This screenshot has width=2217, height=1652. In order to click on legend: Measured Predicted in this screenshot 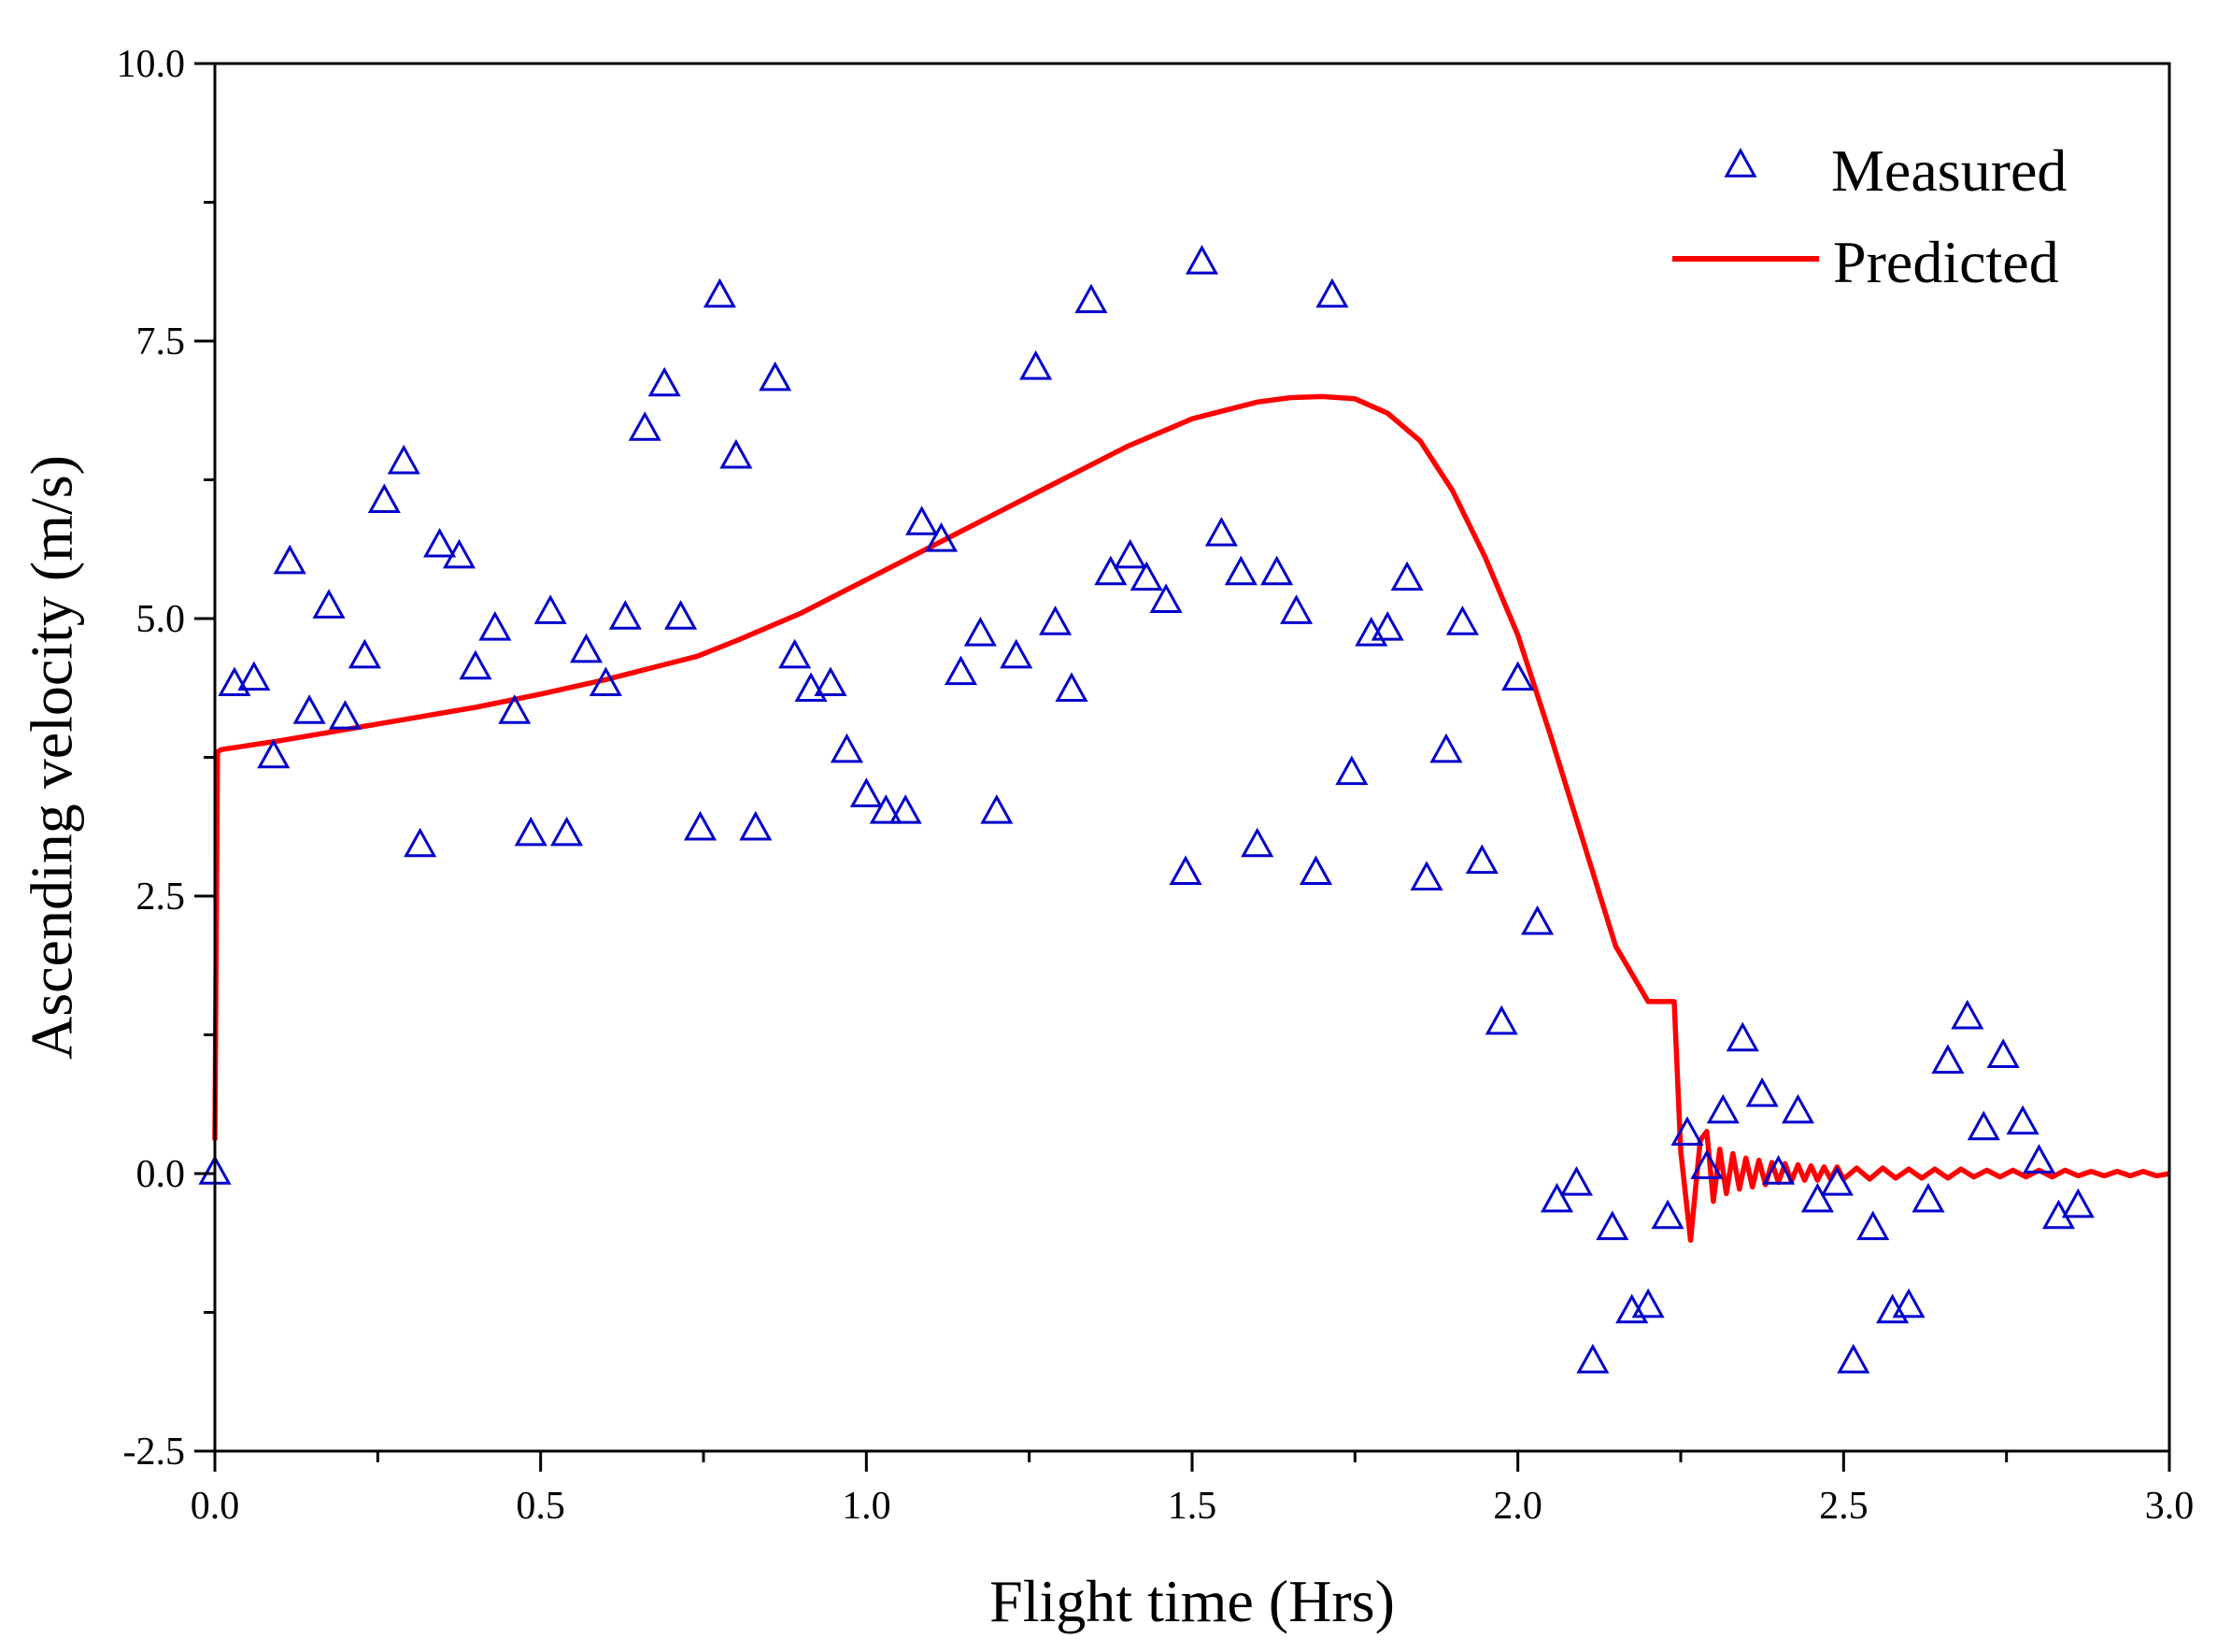, I will do `click(1869, 216)`.